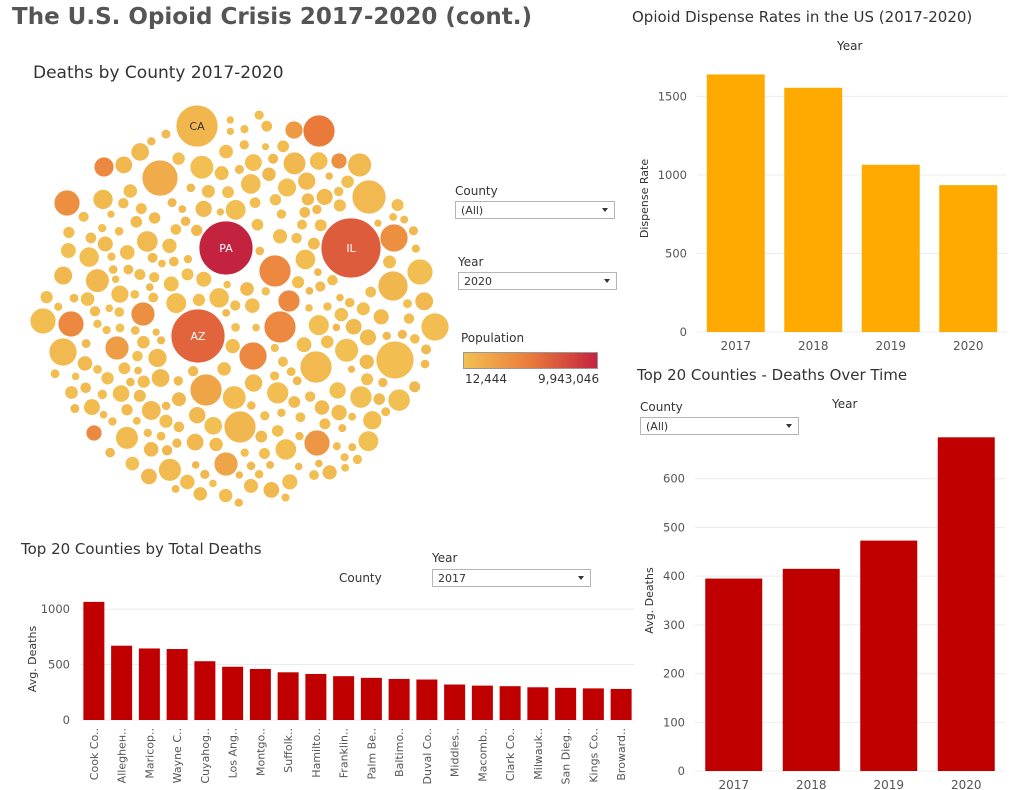 This screenshot has height=790, width=1010. What do you see at coordinates (66, 720) in the screenshot?
I see `top20-ytick-label: 0` at bounding box center [66, 720].